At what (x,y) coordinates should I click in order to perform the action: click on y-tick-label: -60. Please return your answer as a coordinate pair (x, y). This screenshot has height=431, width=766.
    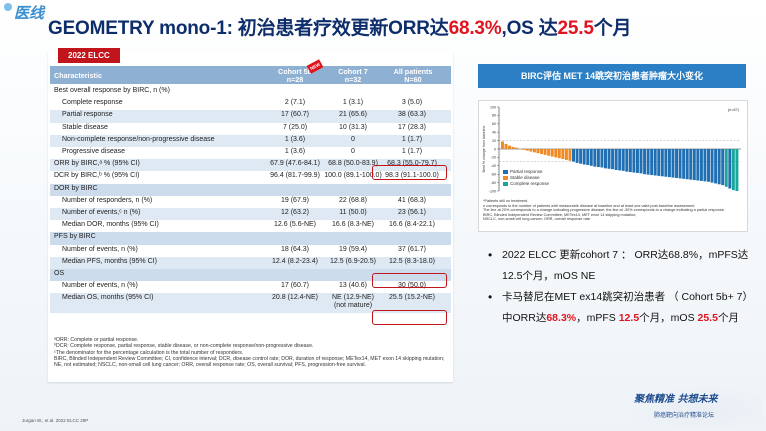
    Looking at the image, I should click on (493, 175).